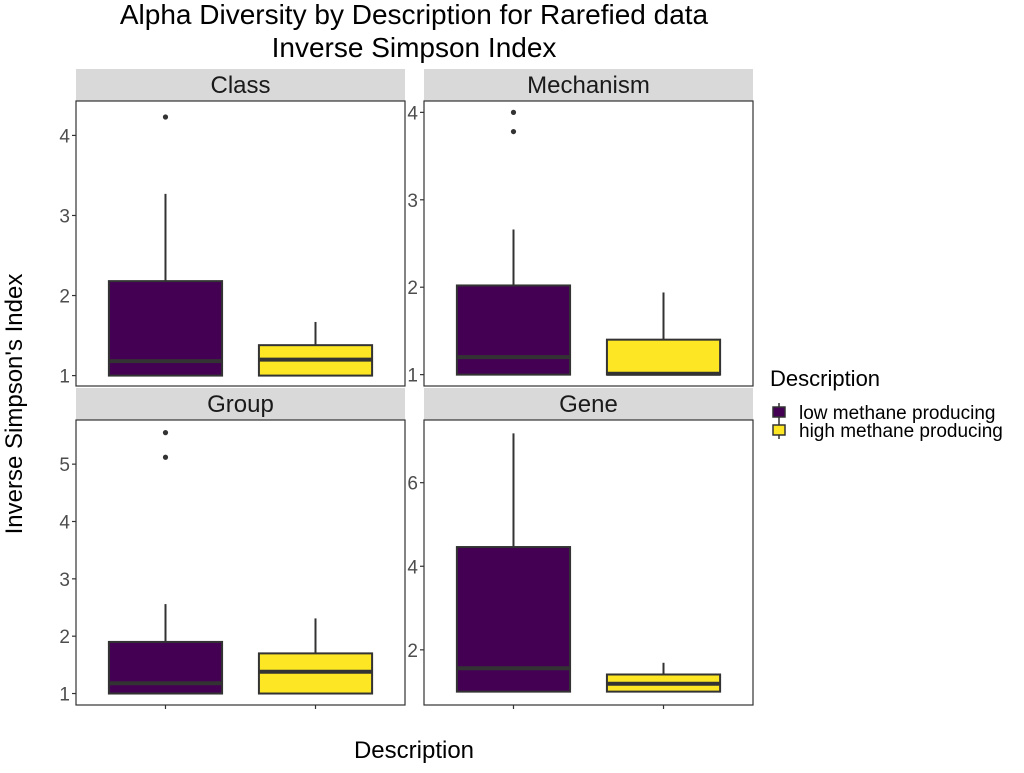 This screenshot has width=1024, height=773. I want to click on facet-strip-label: Class, so click(240, 85).